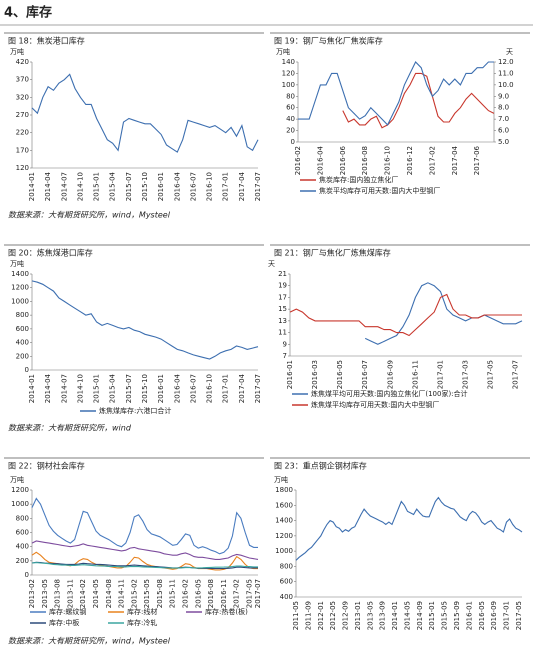  I want to click on x-tick-label: 2015-04, so click(113, 388).